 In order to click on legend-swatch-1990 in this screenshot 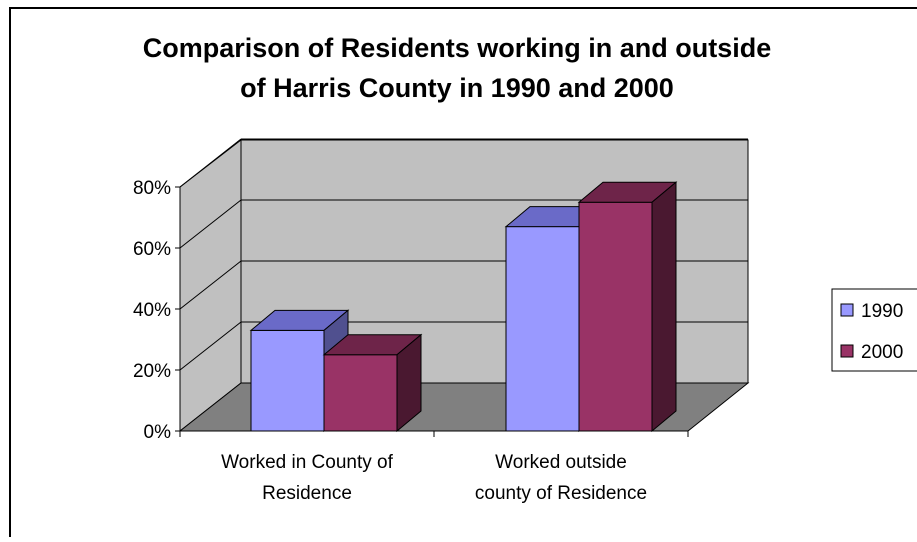, I will do `click(847, 310)`.